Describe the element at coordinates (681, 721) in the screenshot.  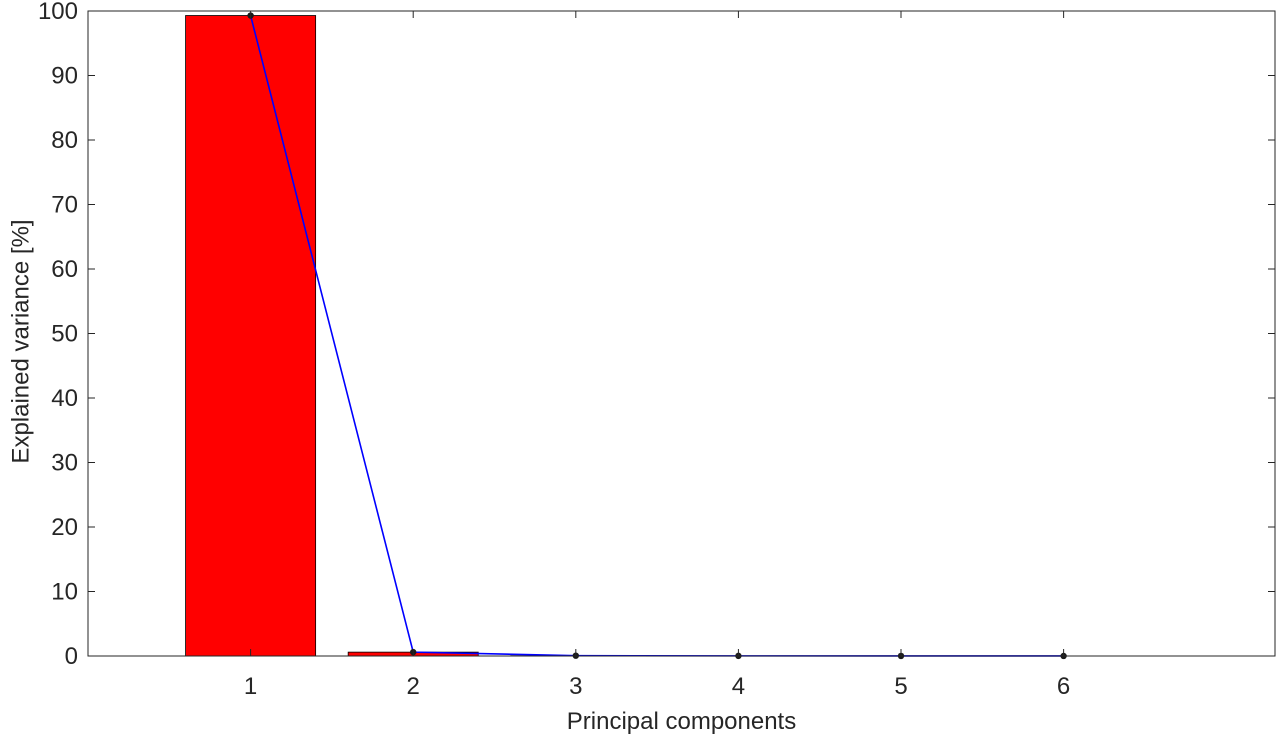
I see `x-axis-title: Principal components` at that location.